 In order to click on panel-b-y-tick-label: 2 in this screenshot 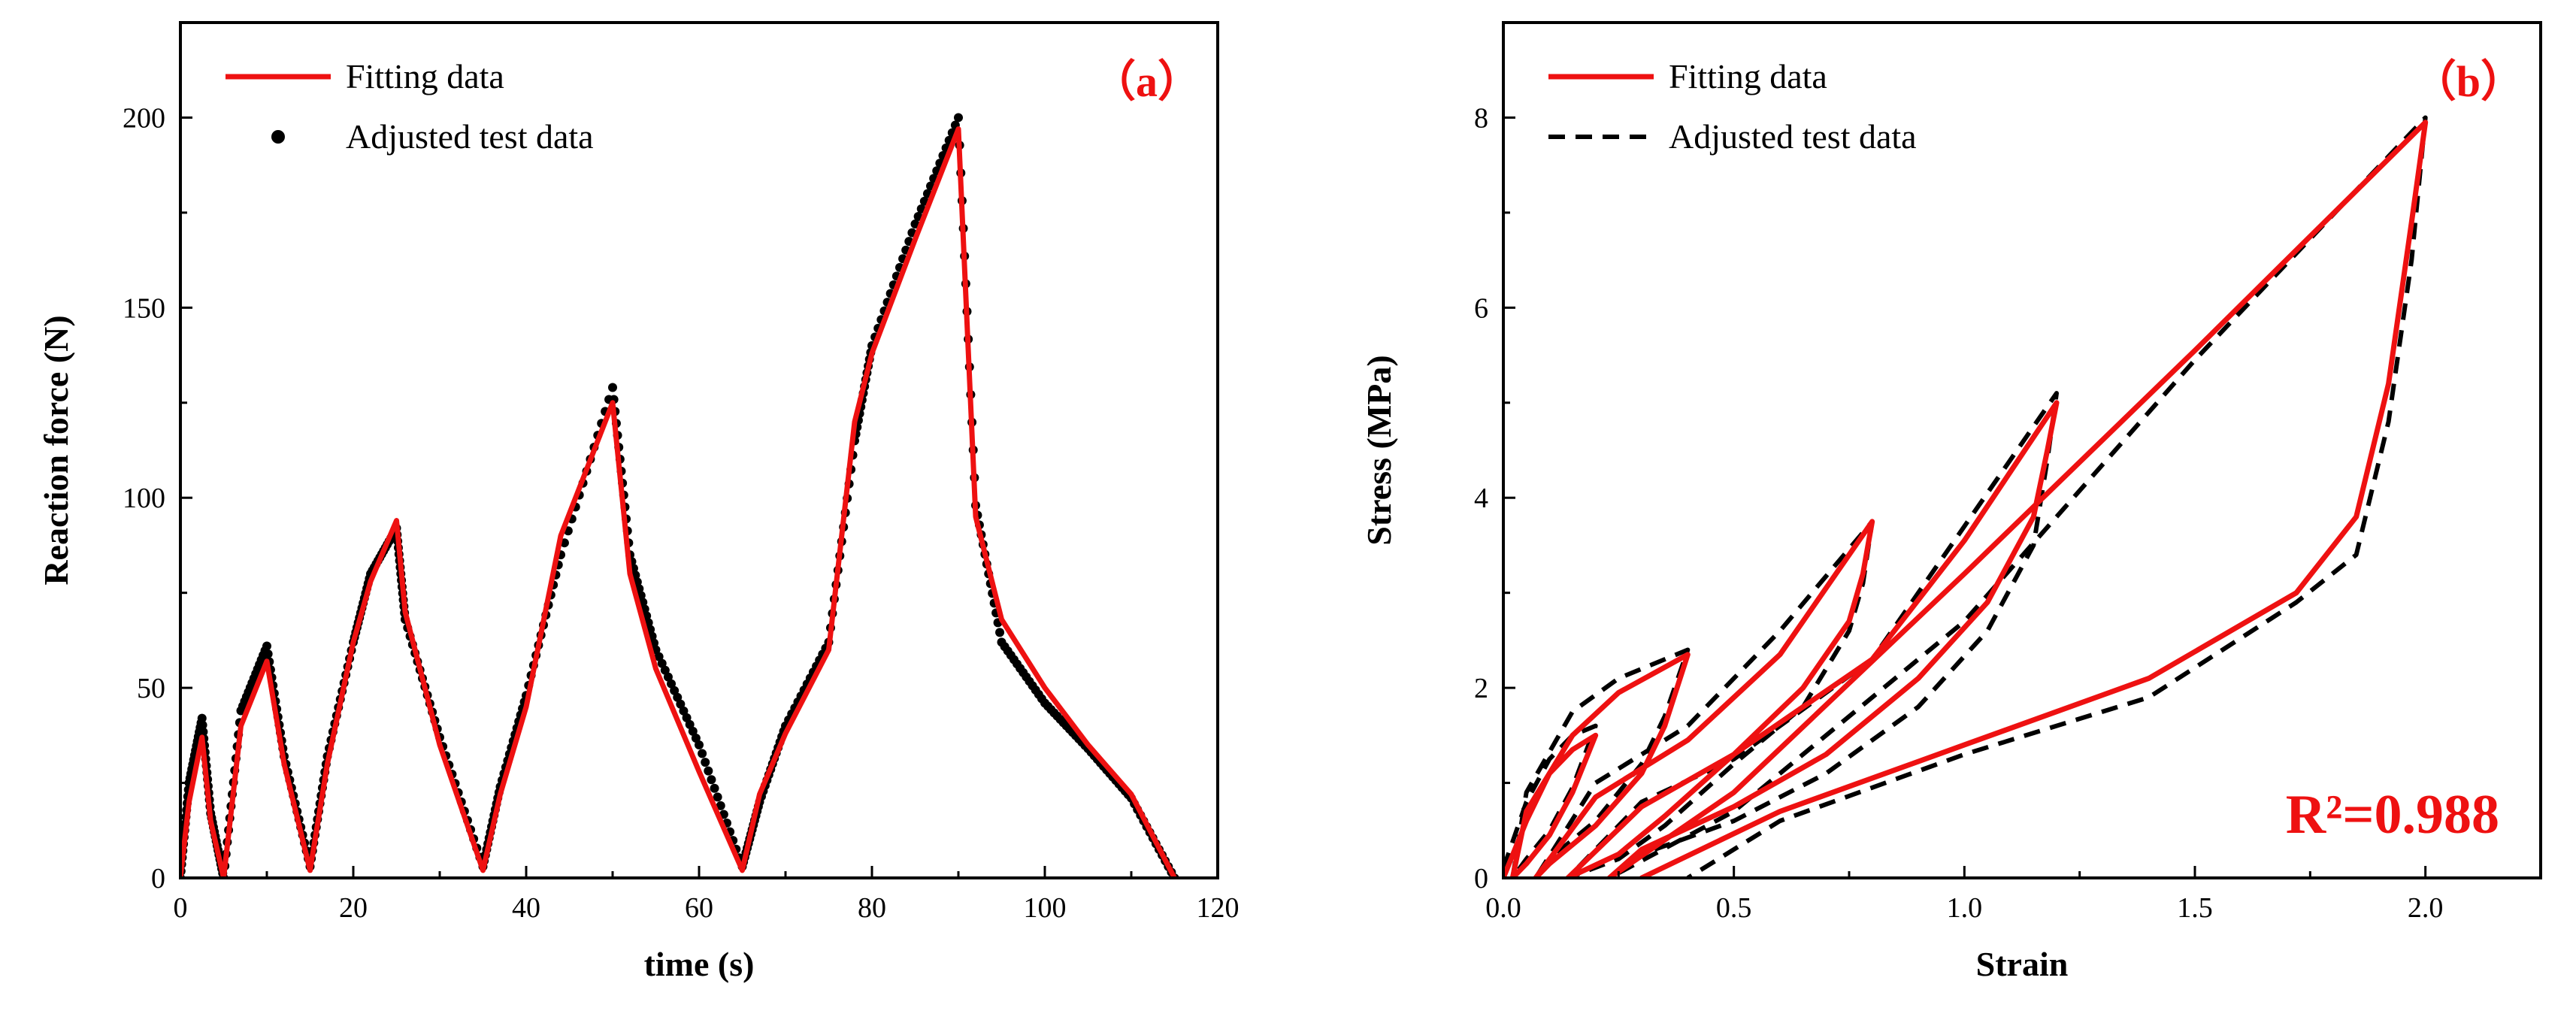, I will do `click(1481, 688)`.